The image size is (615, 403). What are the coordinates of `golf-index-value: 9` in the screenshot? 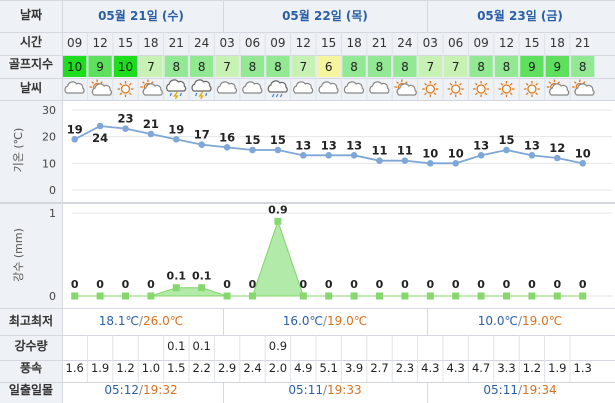 It's located at (557, 67).